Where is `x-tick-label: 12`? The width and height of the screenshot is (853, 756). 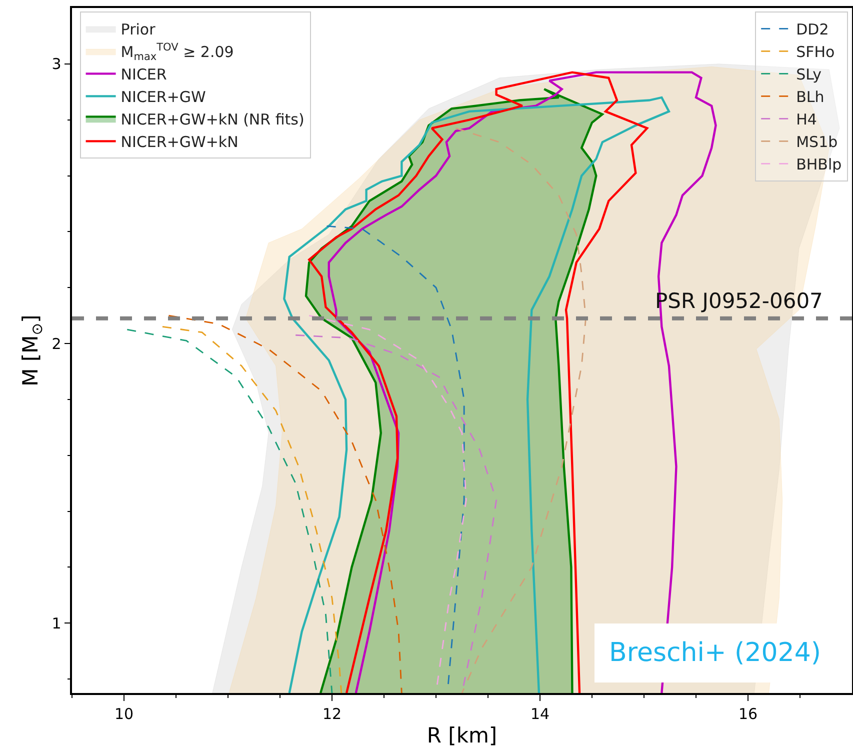
x-tick-label: 12 is located at coordinates (332, 713).